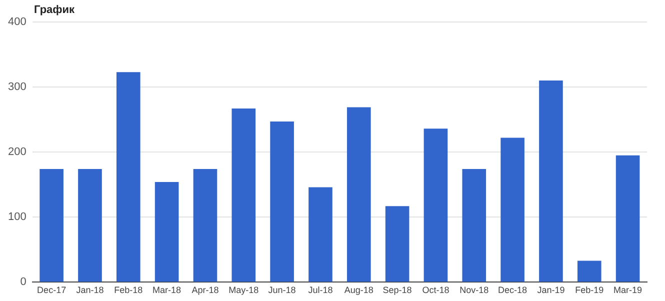 The height and width of the screenshot is (301, 665). Describe the element at coordinates (17, 152) in the screenshot. I see `y-tick-label: 200` at that location.